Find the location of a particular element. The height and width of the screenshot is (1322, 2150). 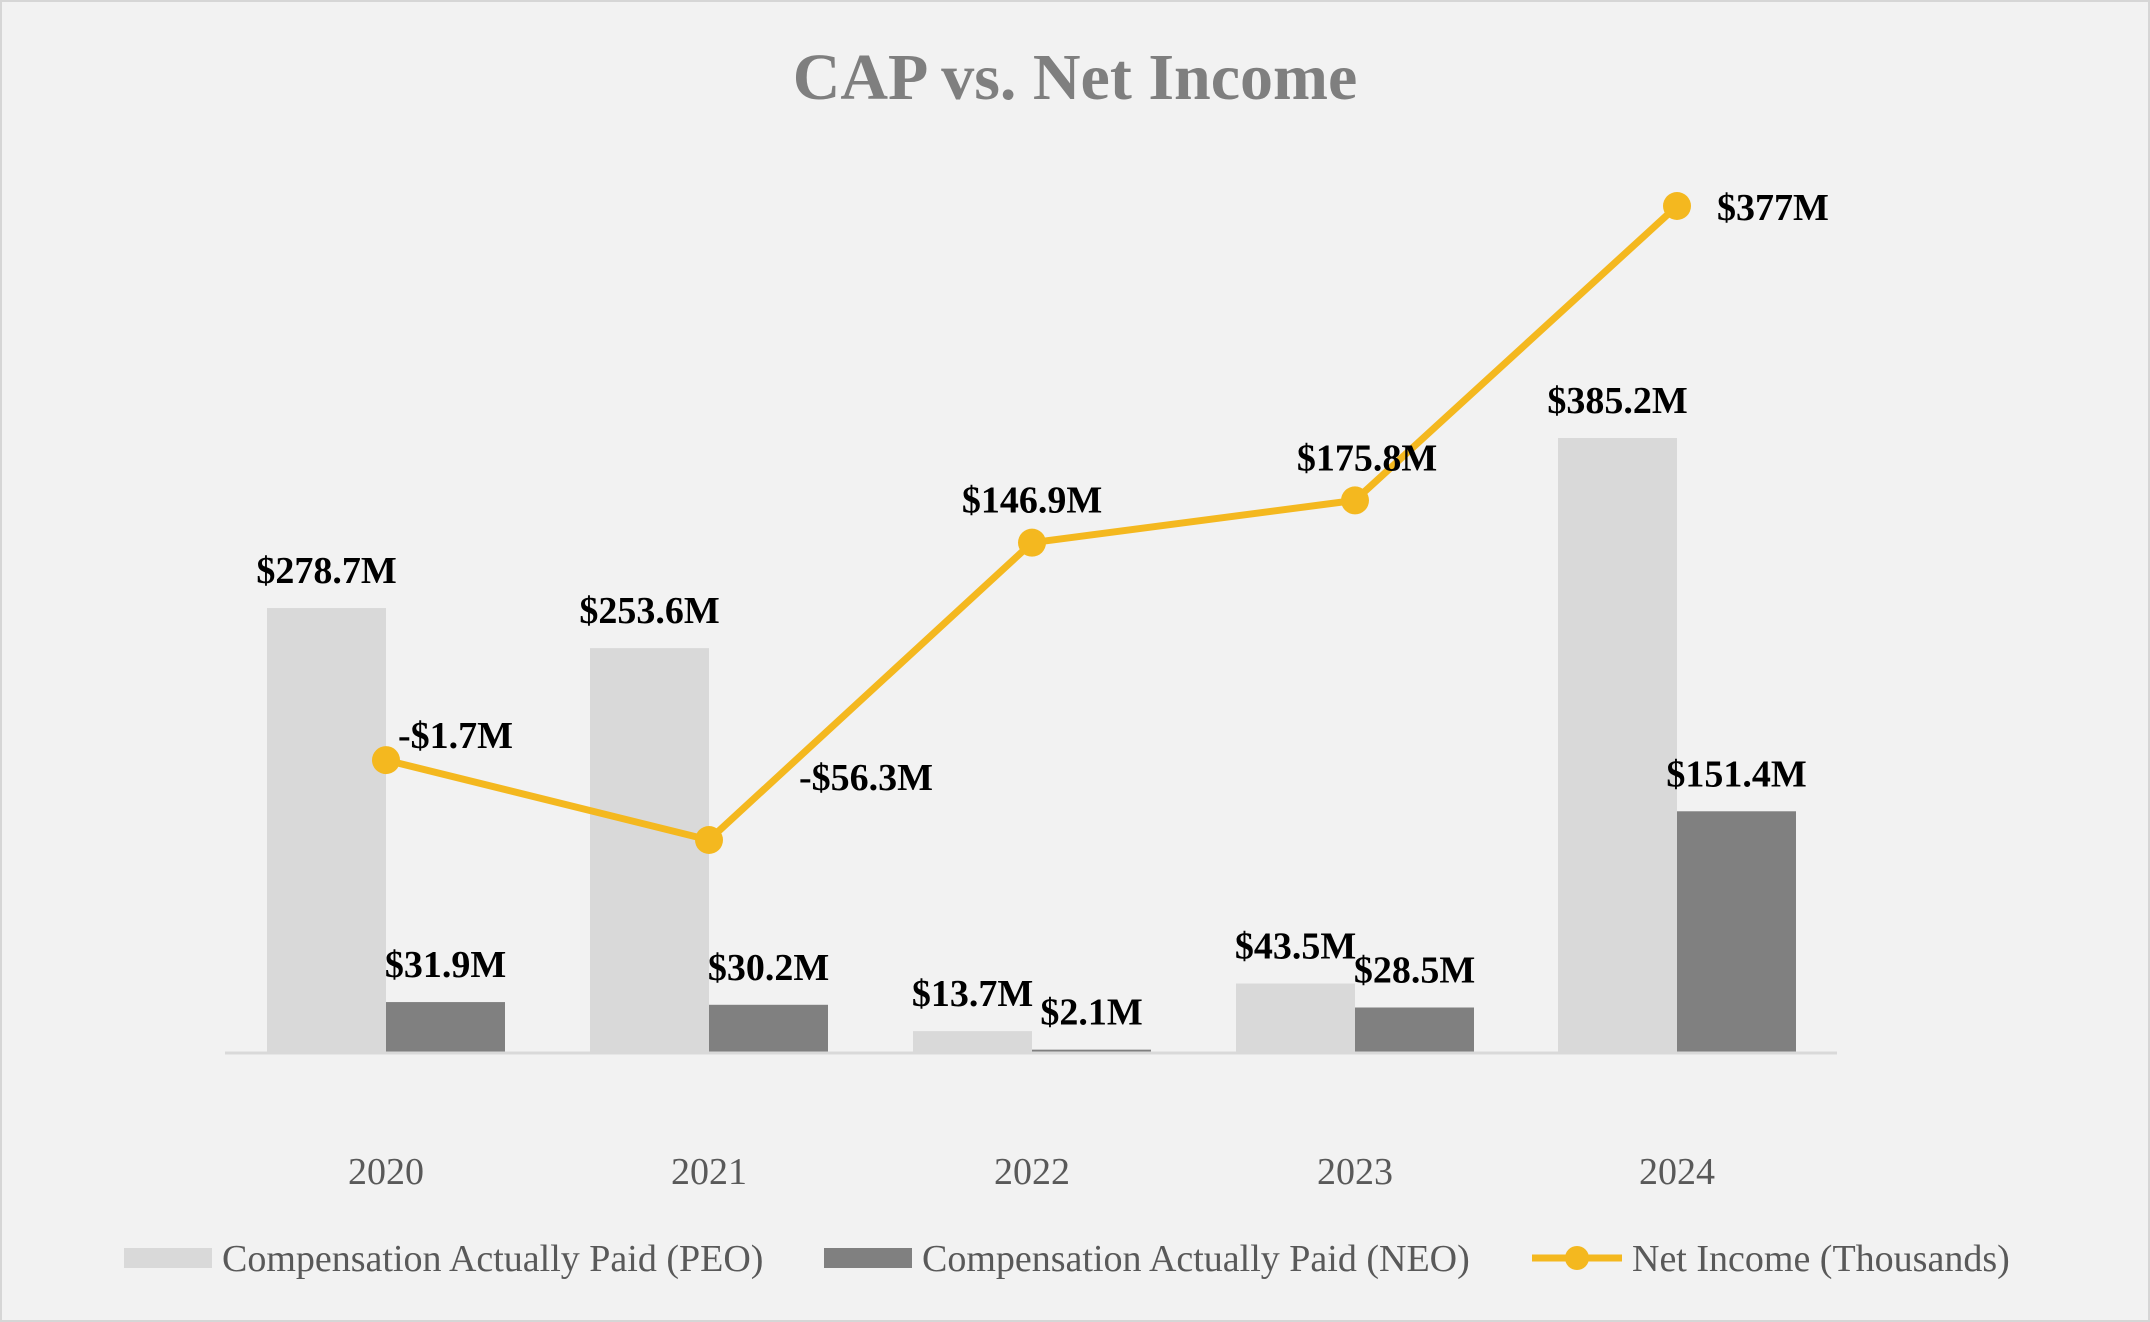

tick-label-2022: 2022 is located at coordinates (1032, 1172).